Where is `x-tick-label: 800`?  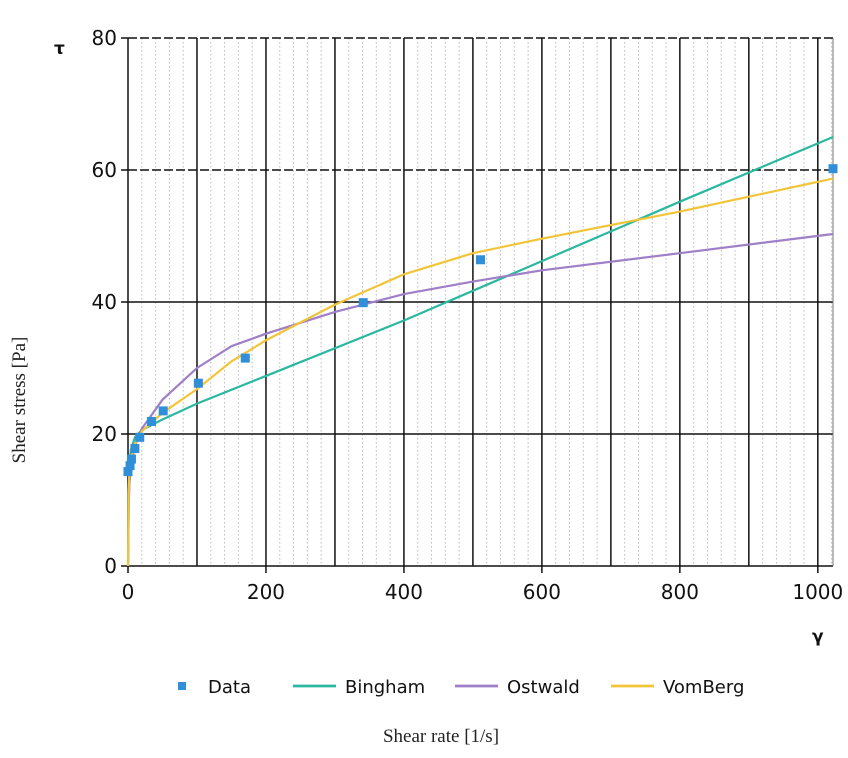
x-tick-label: 800 is located at coordinates (680, 592).